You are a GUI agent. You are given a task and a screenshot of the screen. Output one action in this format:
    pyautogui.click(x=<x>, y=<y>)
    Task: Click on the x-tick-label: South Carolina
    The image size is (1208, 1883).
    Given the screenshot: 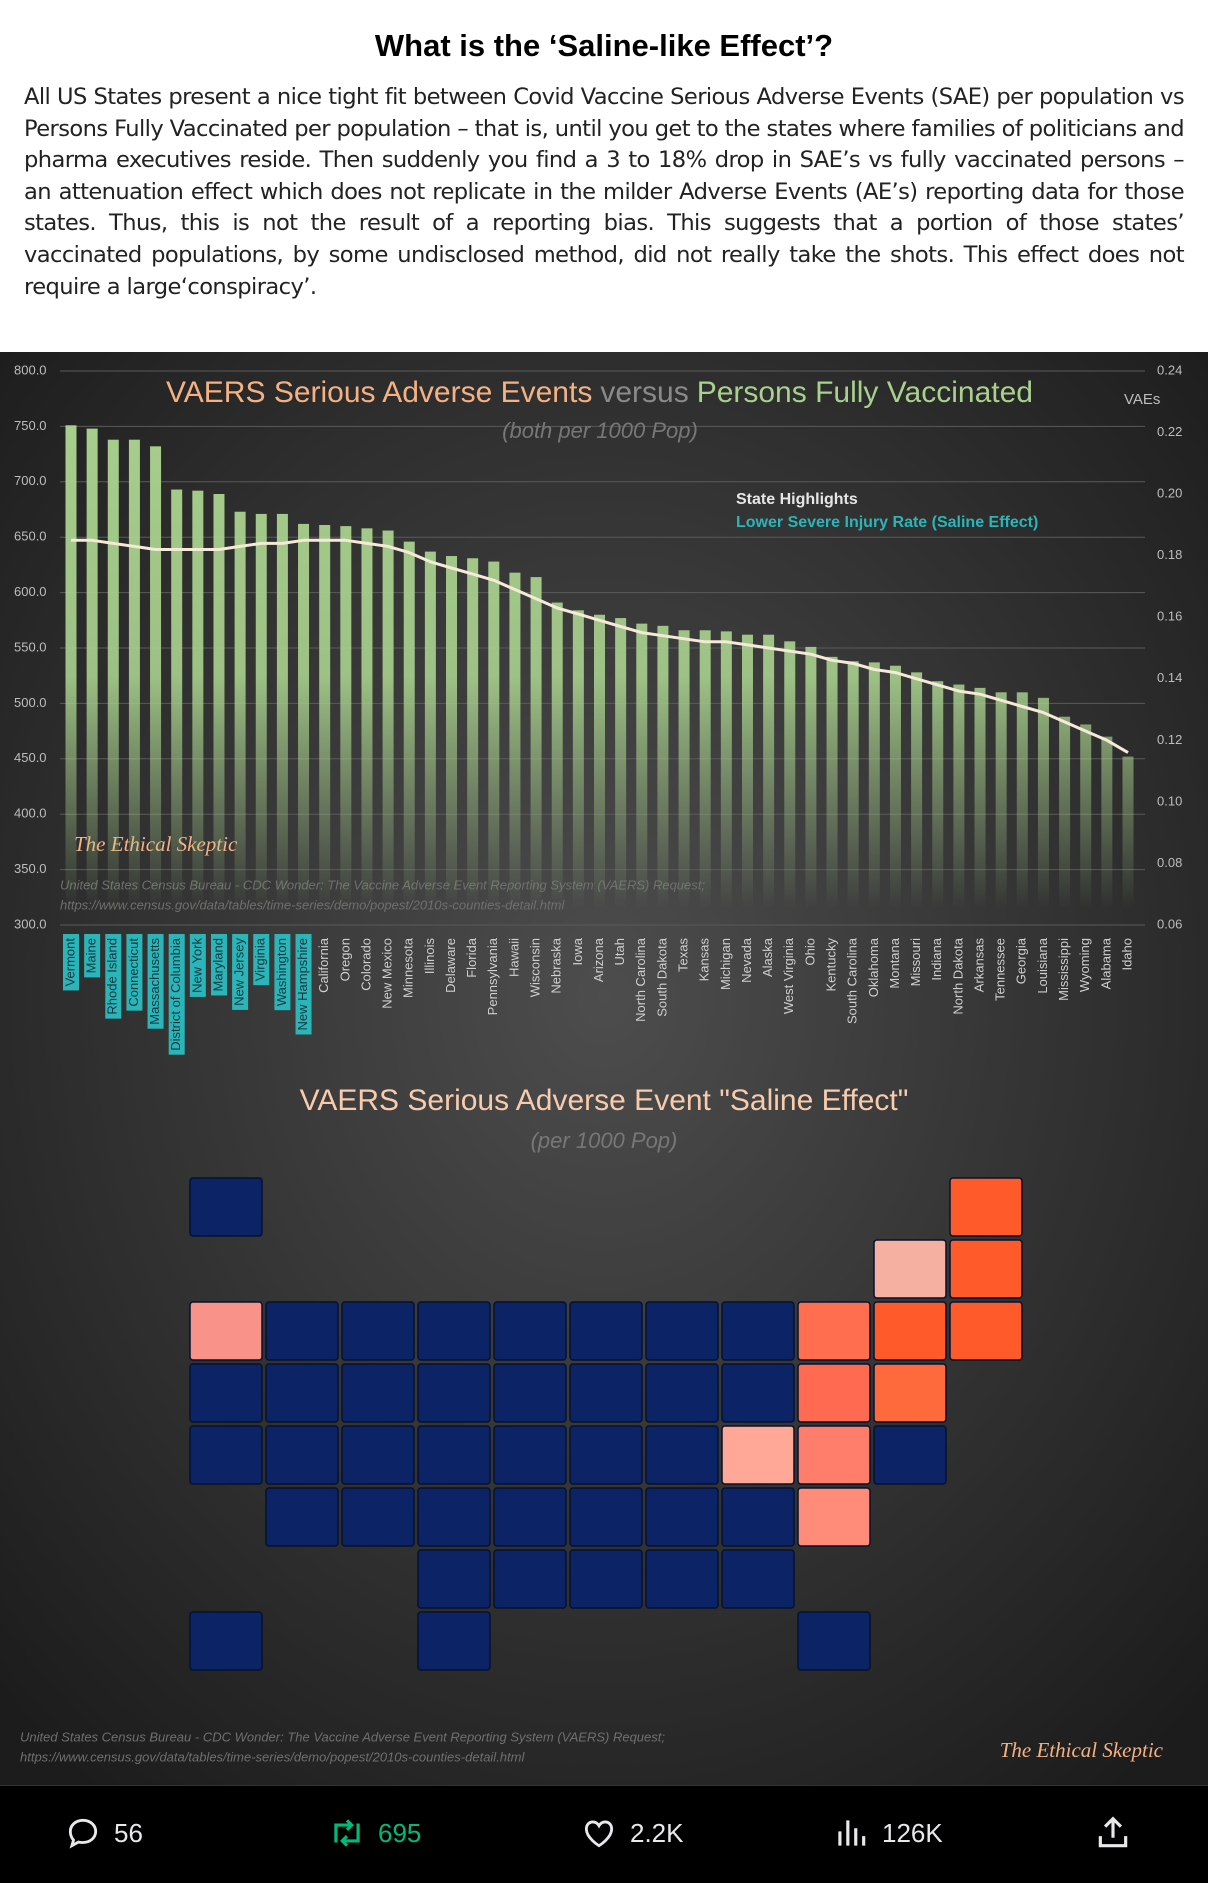 What is the action you would take?
    pyautogui.click(x=852, y=980)
    